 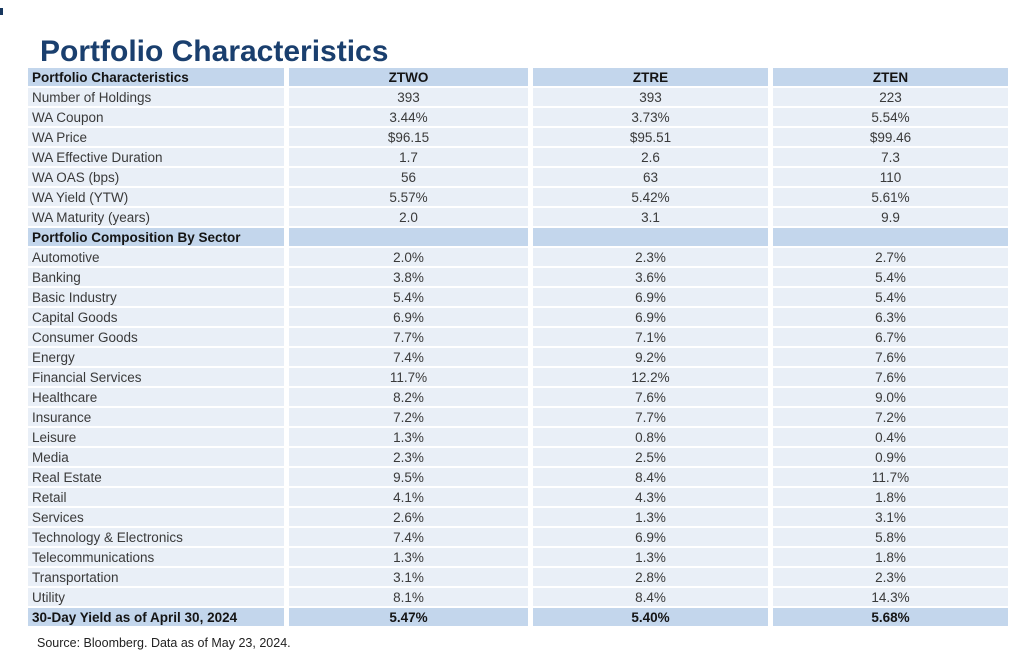 I want to click on row-label: Consumer Goods, so click(x=156, y=337).